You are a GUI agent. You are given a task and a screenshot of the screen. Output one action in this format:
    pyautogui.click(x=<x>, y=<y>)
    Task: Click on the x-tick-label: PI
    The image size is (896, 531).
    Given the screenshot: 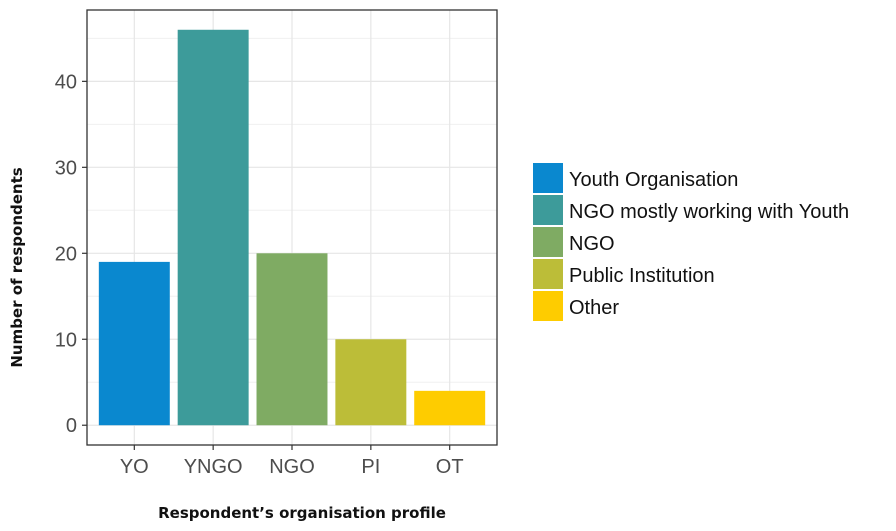 What is the action you would take?
    pyautogui.click(x=370, y=467)
    